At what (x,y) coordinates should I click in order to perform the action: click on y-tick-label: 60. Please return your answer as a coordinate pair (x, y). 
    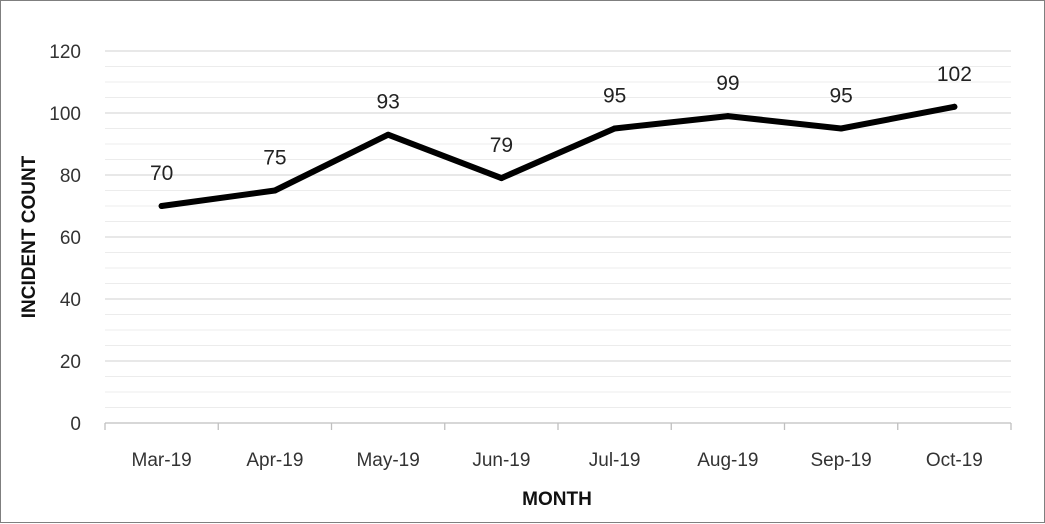
    Looking at the image, I should click on (70, 238).